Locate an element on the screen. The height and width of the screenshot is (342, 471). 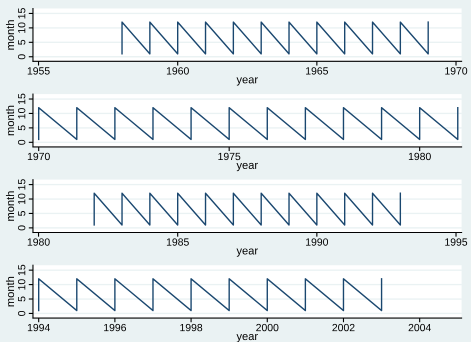
x-tick-label: 2000 is located at coordinates (267, 328).